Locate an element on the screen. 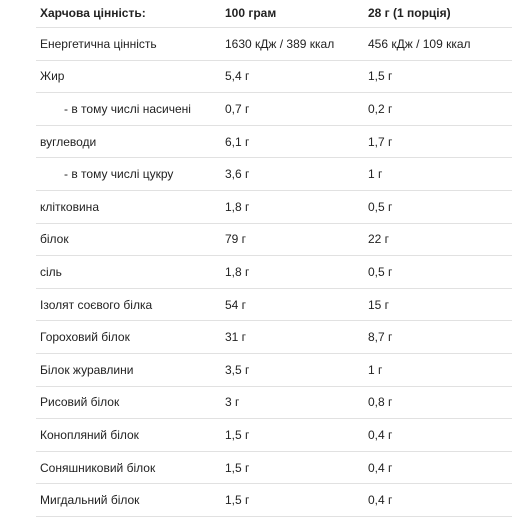  nutrient-name: - в тому числі насичені is located at coordinates (127, 108).